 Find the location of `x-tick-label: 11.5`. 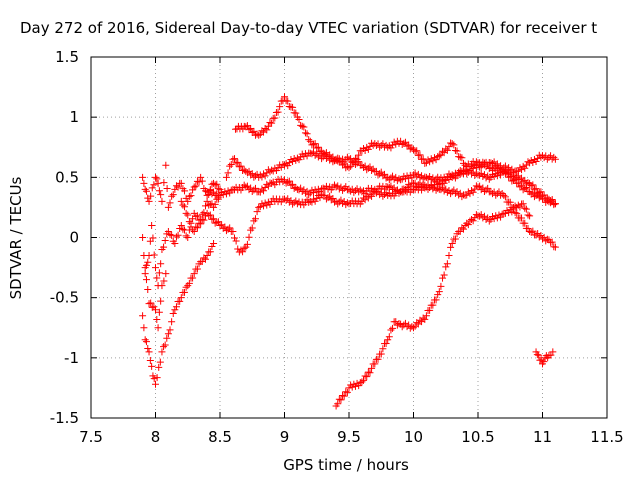

x-tick-label: 11.5 is located at coordinates (606, 437).